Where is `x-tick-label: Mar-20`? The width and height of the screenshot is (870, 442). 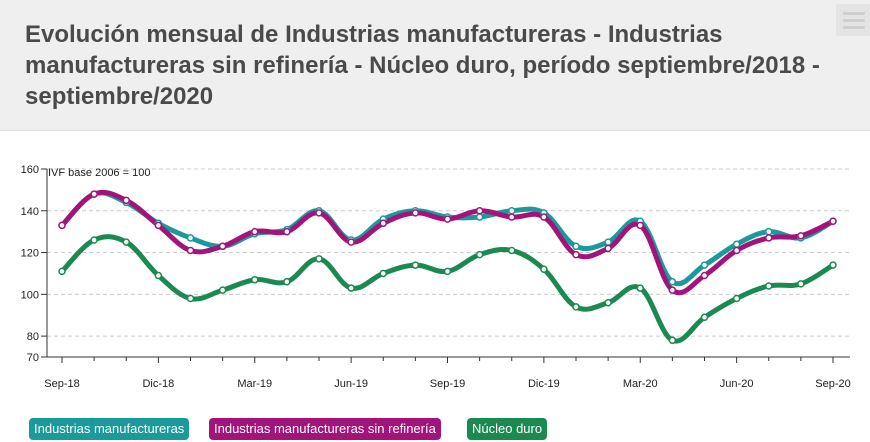
x-tick-label: Mar-20 is located at coordinates (640, 384).